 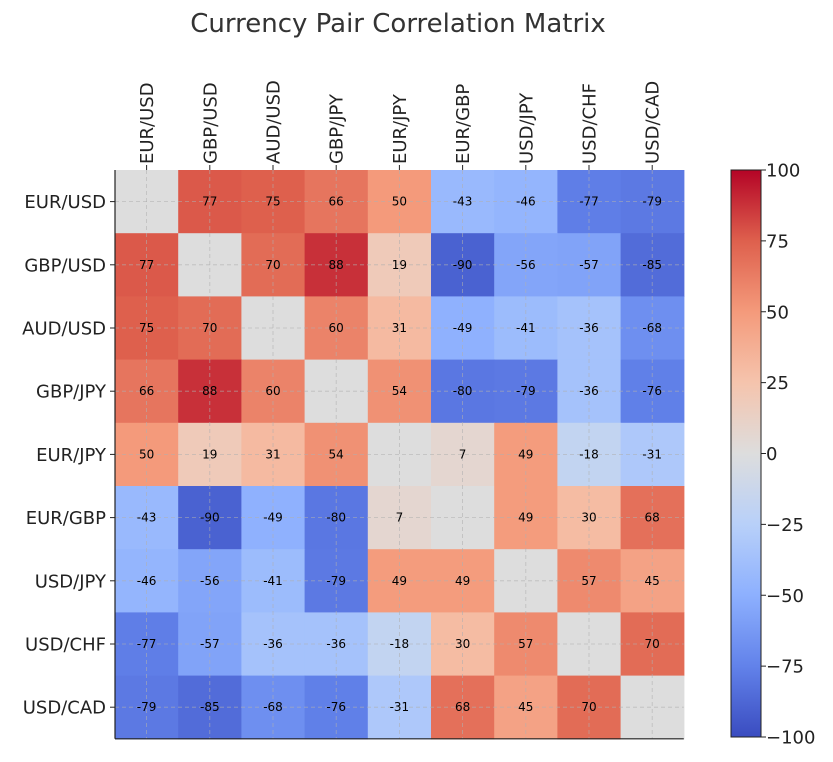 What do you see at coordinates (785, 667) in the screenshot?
I see `colorbar-tick-label: −75` at bounding box center [785, 667].